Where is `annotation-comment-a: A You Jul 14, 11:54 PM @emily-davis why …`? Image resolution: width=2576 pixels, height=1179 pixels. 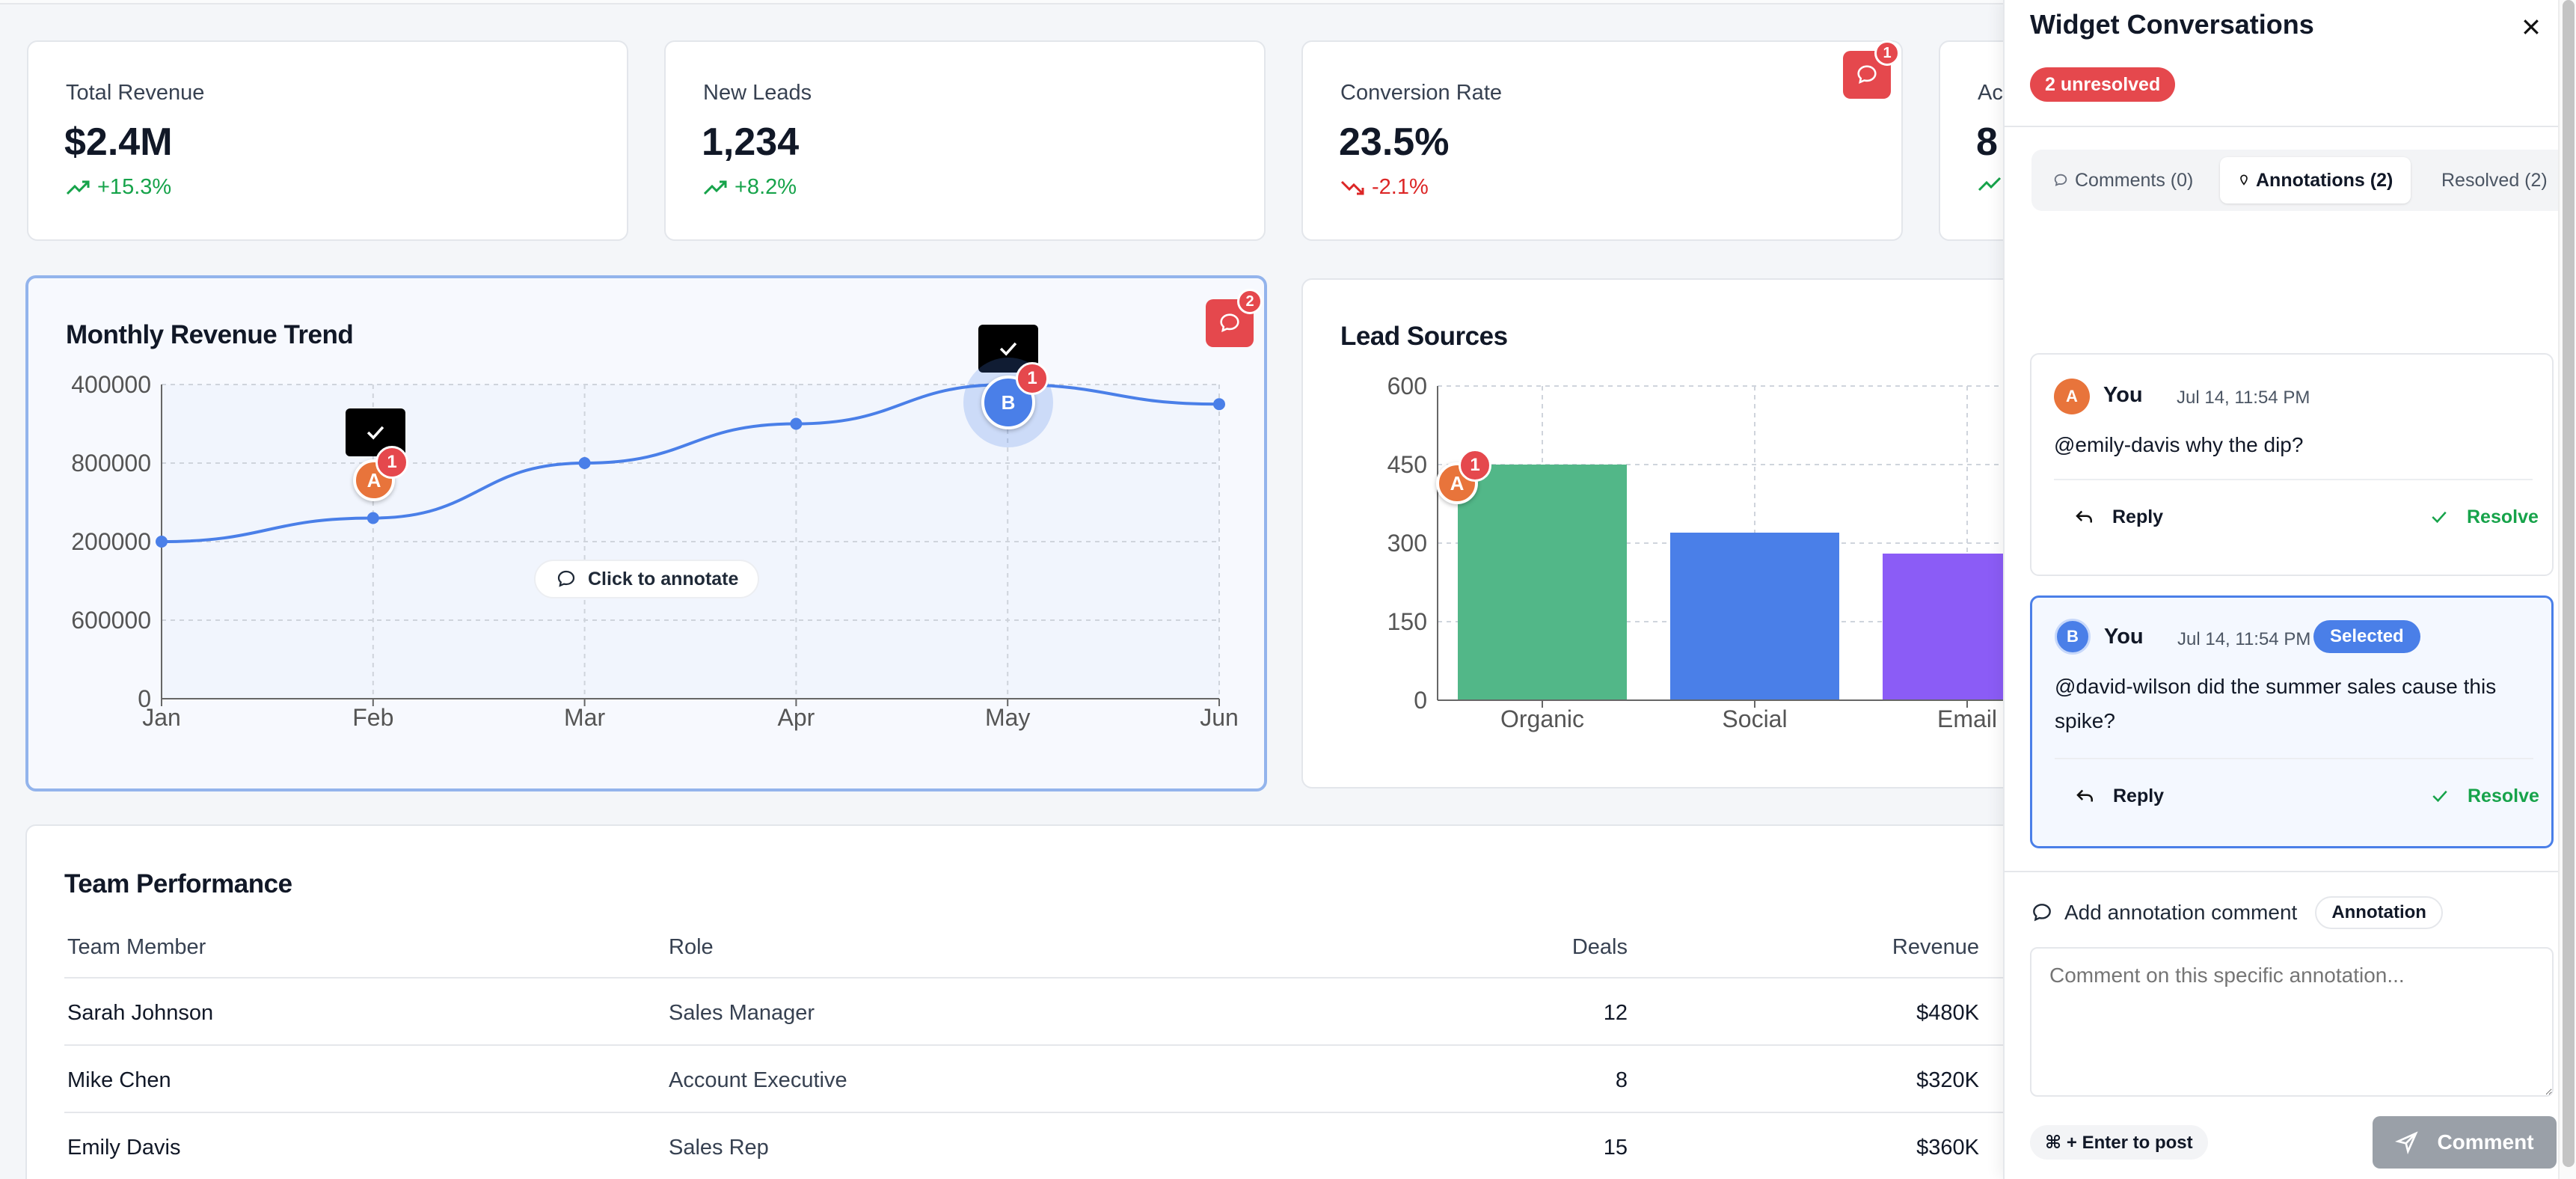
annotation-comment-a: A You Jul 14, 11:54 PM @emily-davis why … is located at coordinates (2292, 464).